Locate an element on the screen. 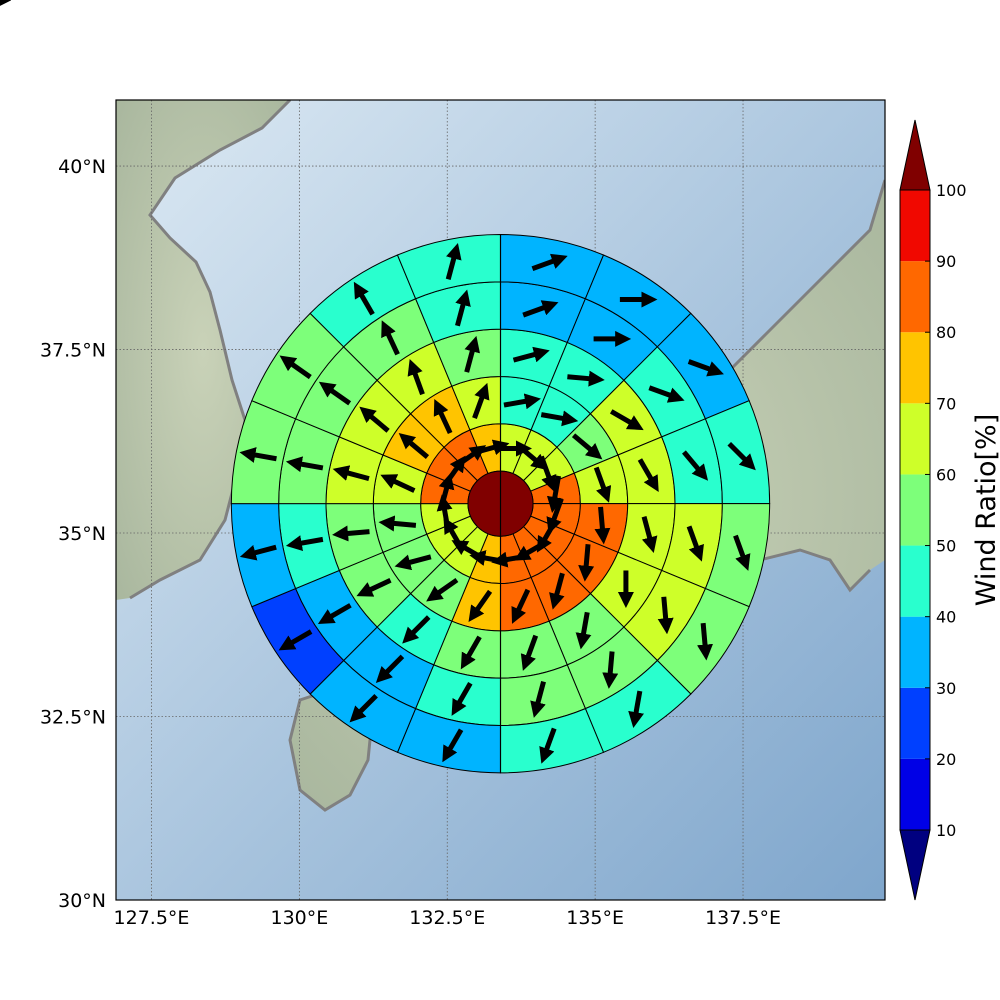  colorbar-outline is located at coordinates (915, 510).